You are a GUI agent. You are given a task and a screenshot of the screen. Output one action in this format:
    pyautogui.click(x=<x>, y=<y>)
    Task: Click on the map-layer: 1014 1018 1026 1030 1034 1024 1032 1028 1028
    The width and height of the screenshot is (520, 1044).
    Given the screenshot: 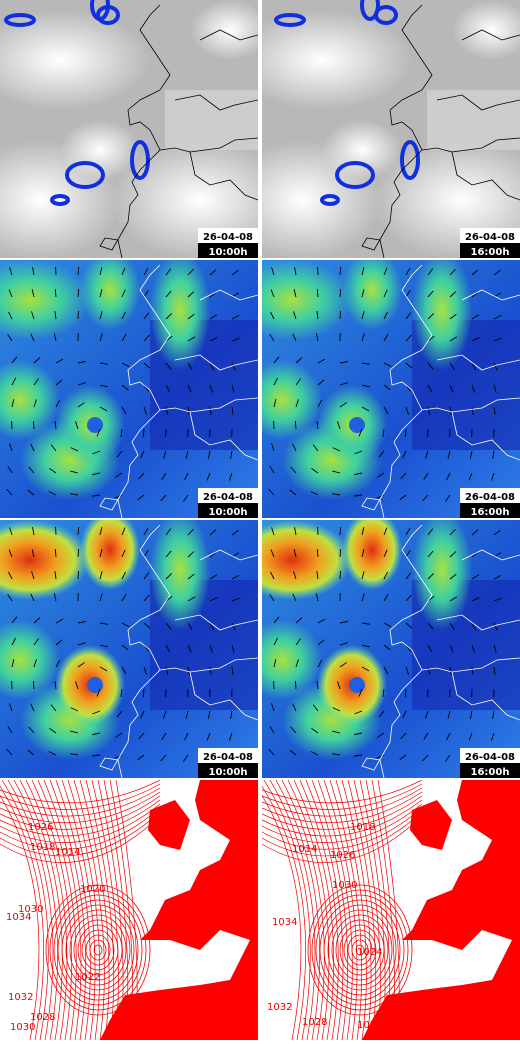 What is the action you would take?
    pyautogui.click(x=386, y=910)
    